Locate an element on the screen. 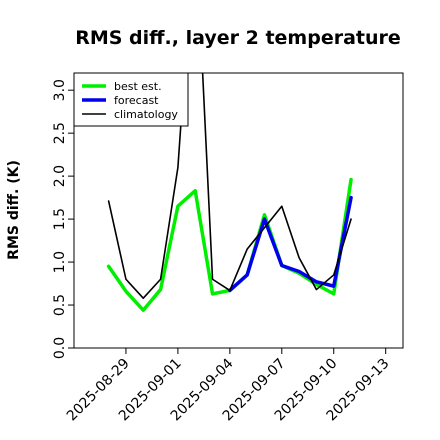  legend-label: climatology is located at coordinates (146, 114).